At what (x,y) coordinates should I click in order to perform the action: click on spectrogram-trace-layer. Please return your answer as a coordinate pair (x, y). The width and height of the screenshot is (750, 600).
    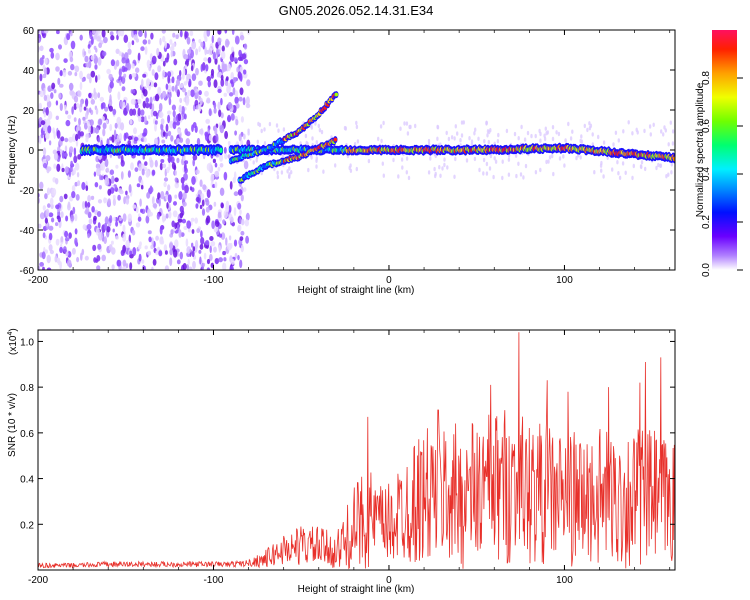
    Looking at the image, I should click on (377, 137).